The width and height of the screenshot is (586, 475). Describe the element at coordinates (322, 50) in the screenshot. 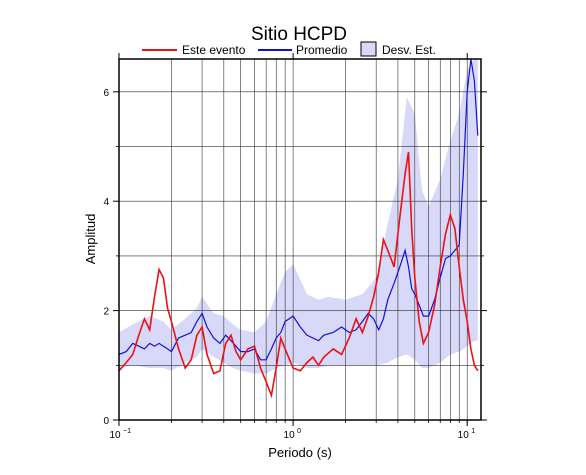

I see `legend-label-promedio: Promedio` at that location.